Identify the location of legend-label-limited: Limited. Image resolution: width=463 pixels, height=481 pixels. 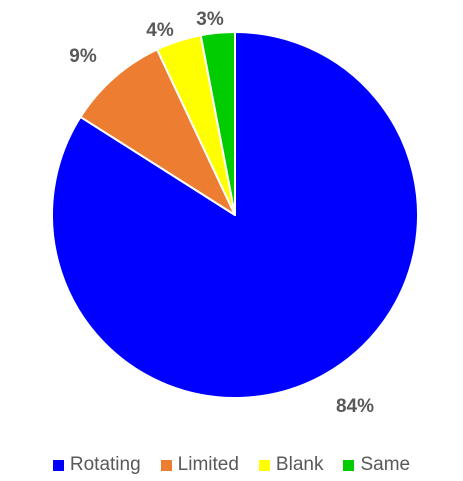
(208, 464).